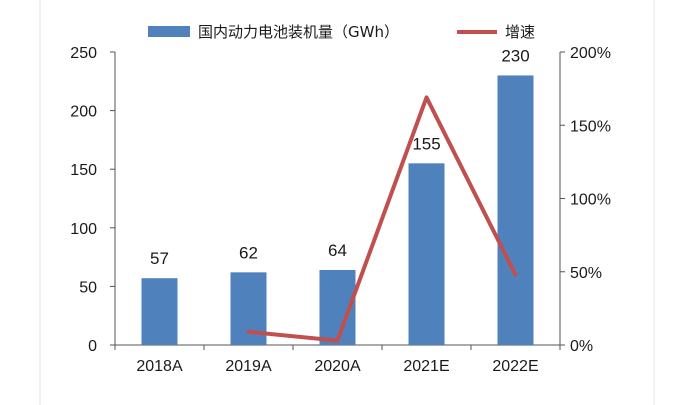 This screenshot has height=405, width=694. Describe the element at coordinates (298, 32) in the screenshot. I see `legend-label-bar: 国内动力电池装机量（GWh）` at that location.